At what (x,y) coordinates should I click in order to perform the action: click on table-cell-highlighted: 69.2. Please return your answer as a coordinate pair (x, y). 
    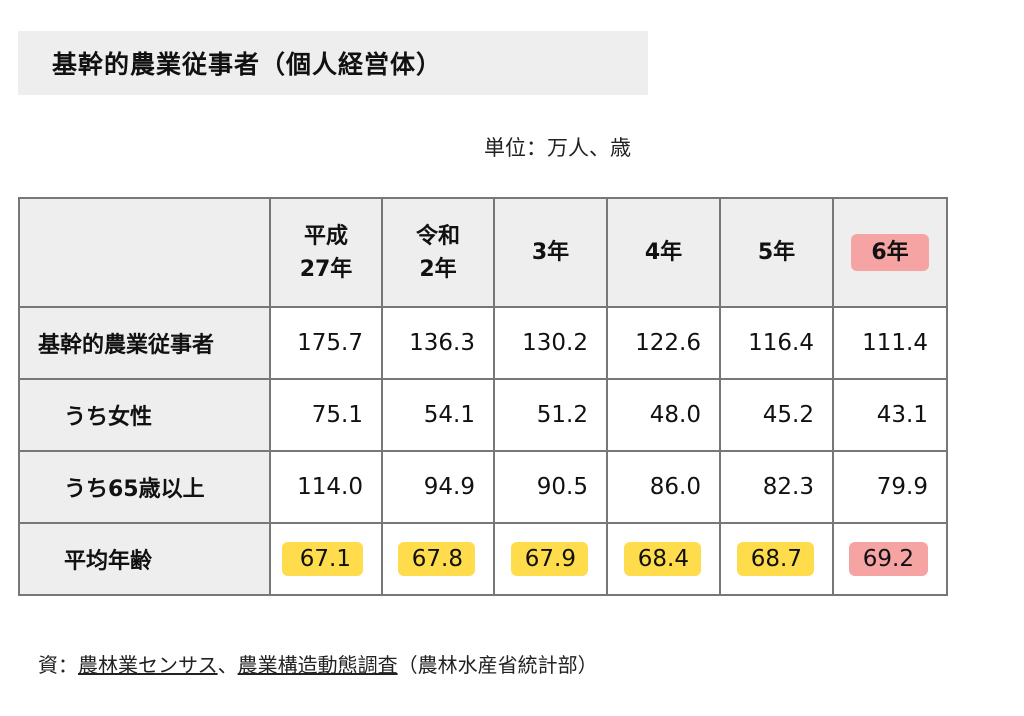
    Looking at the image, I should click on (890, 559).